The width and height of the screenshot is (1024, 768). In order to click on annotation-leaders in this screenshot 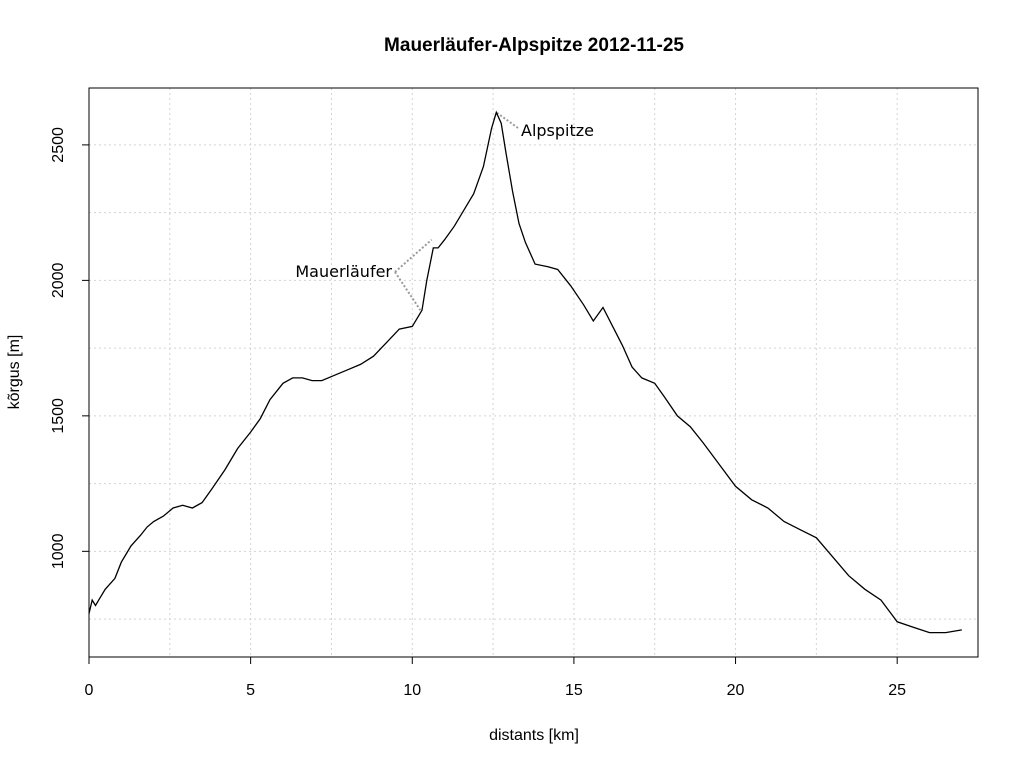, I will do `click(456, 211)`.